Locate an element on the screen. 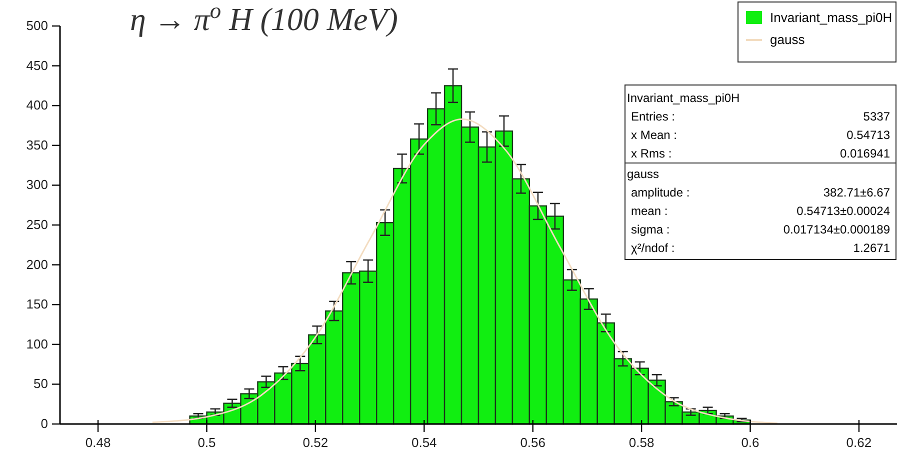 This screenshot has height=454, width=897. y-tick-label: 300 is located at coordinates (37, 184).